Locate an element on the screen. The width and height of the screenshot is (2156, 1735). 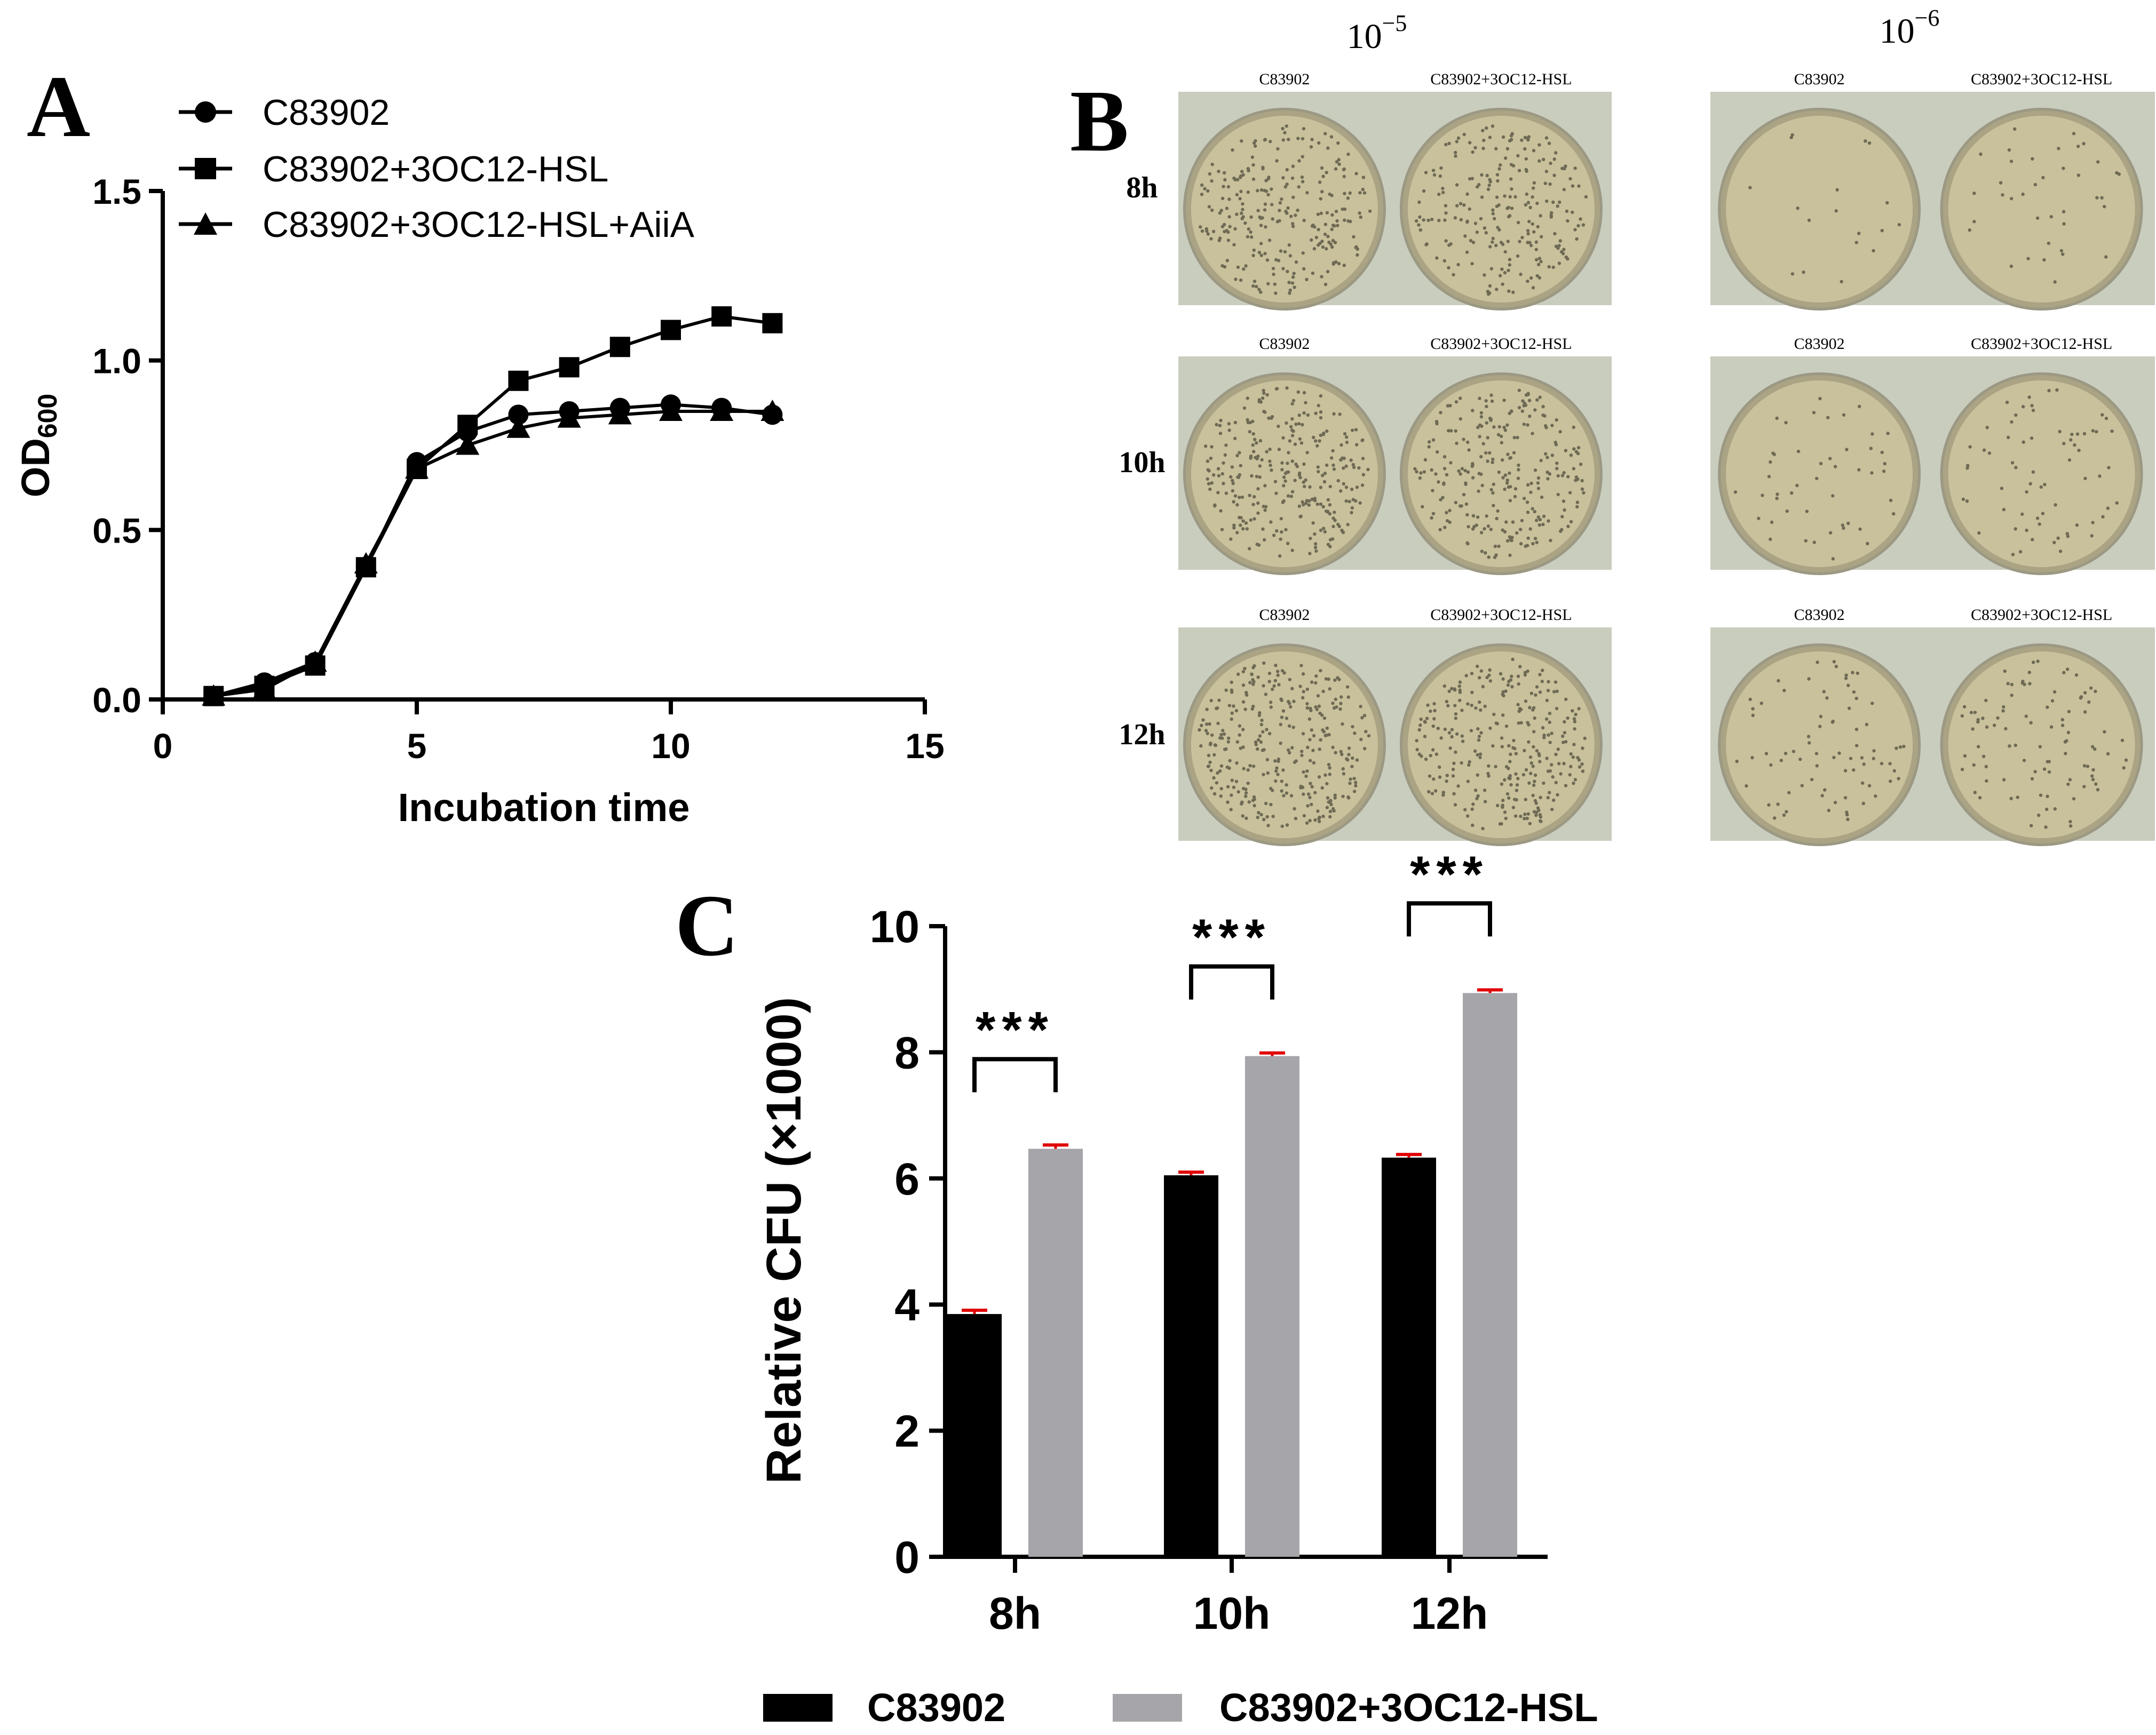
panel-c-x-tick-label: 8h is located at coordinates (1015, 1613).